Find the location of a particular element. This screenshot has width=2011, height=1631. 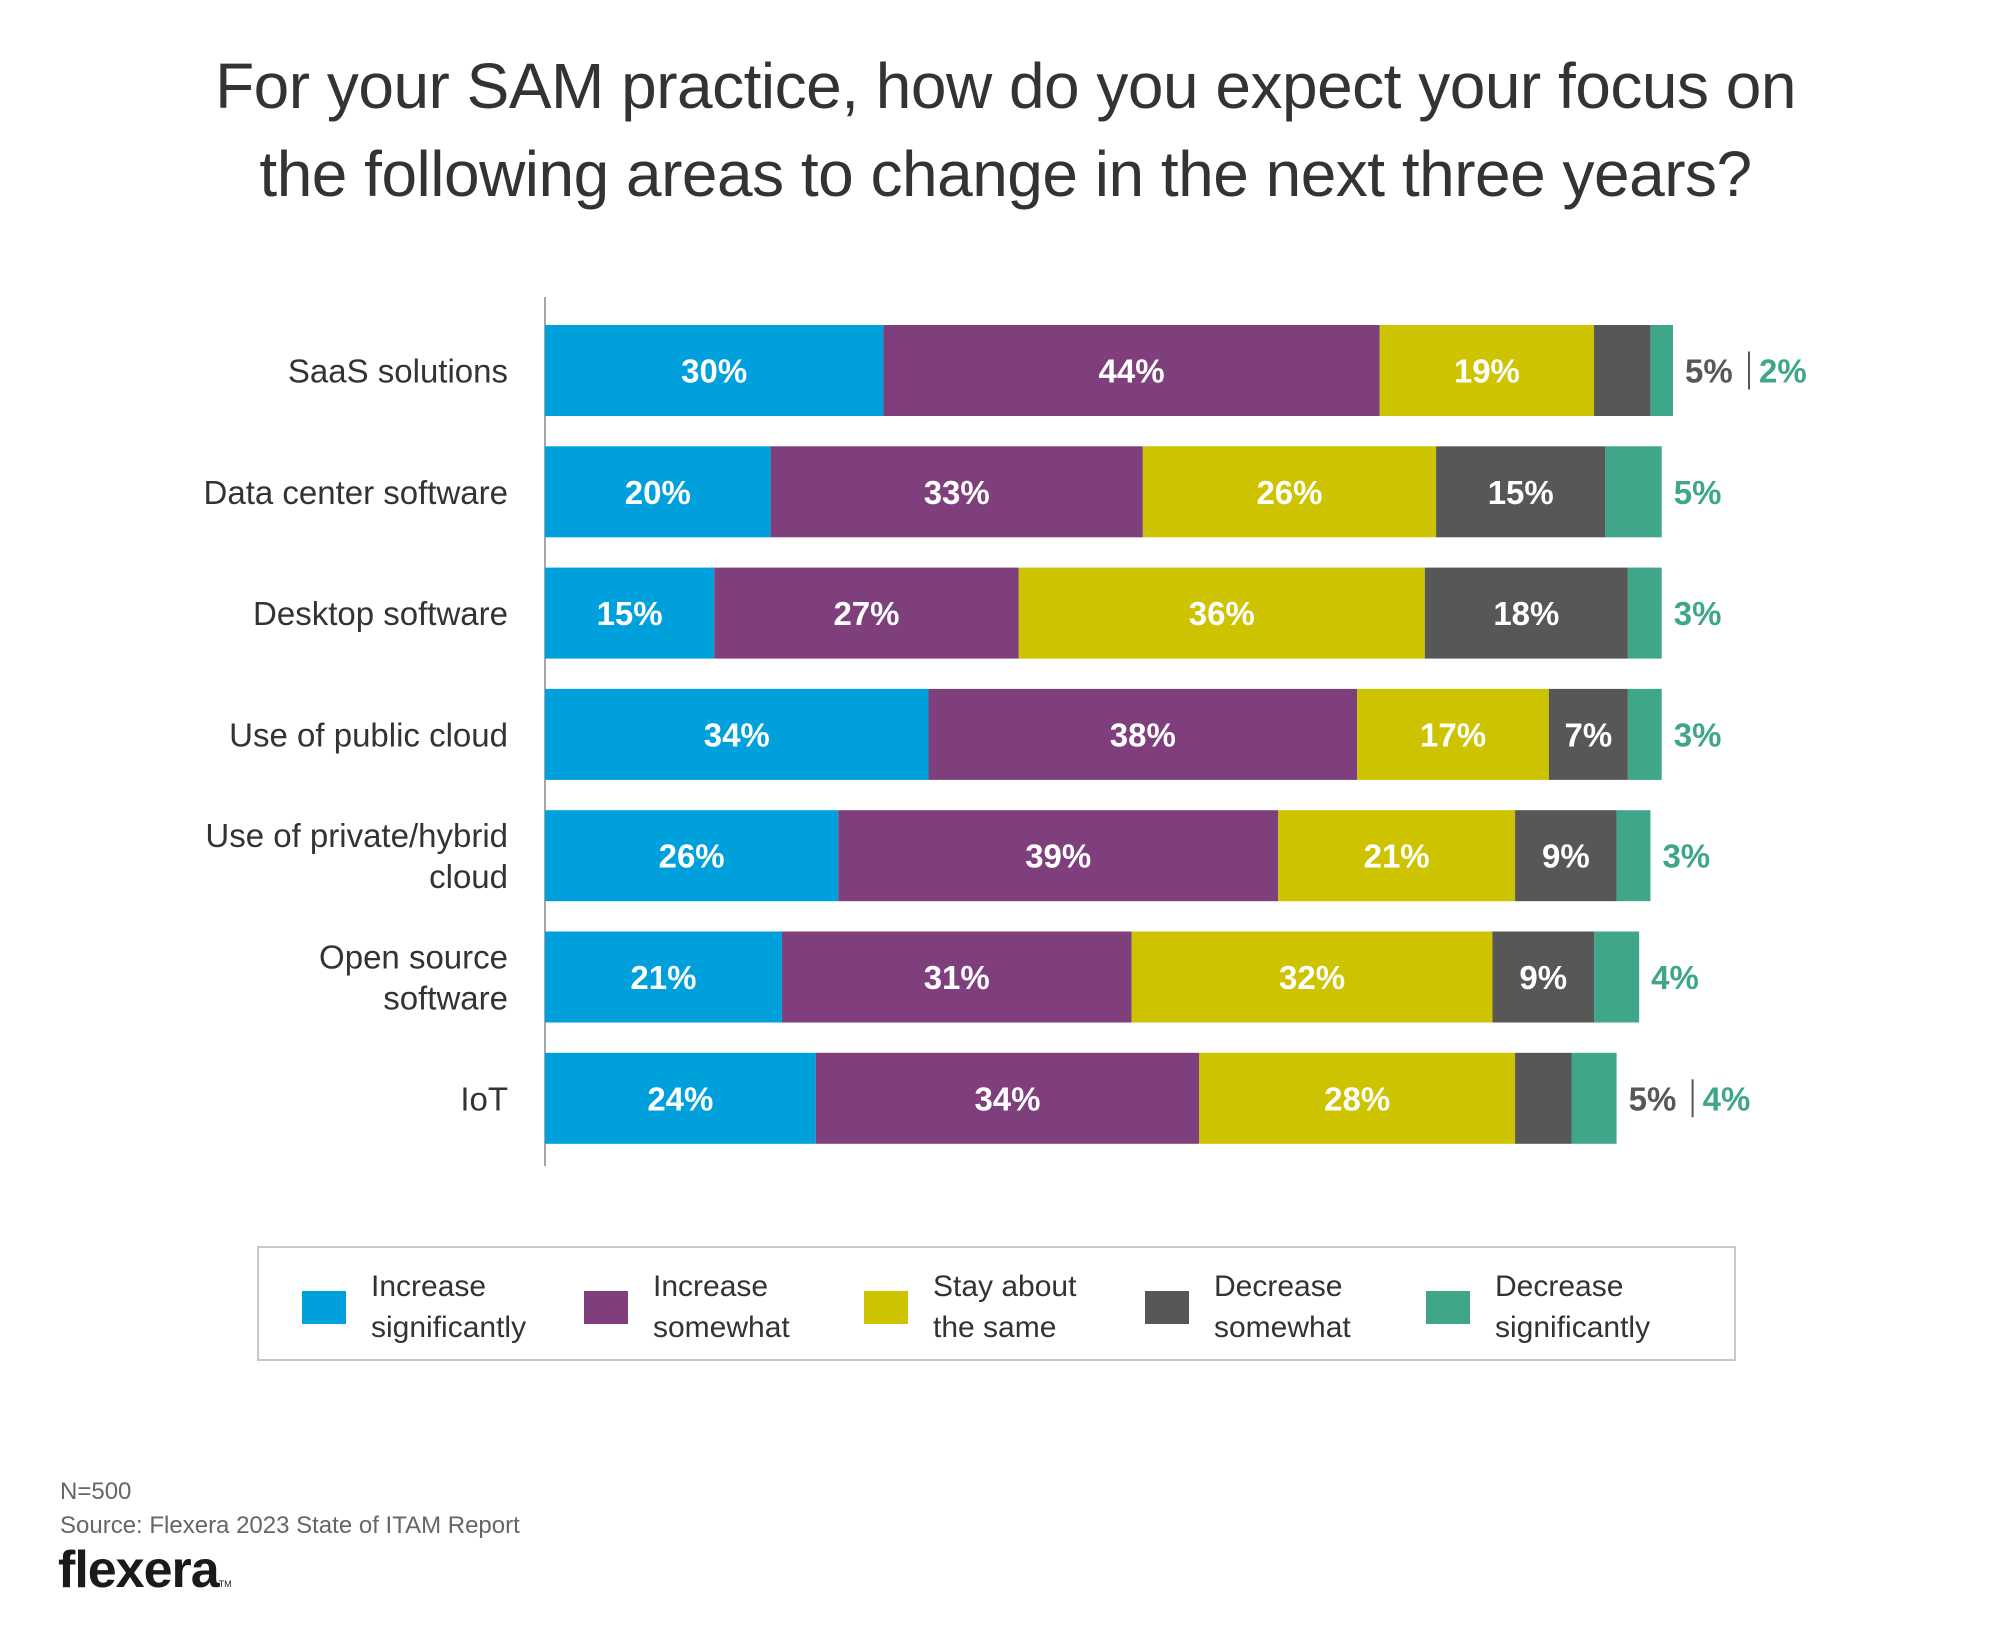

legend-label-line-1: Stay about is located at coordinates (1005, 1286).